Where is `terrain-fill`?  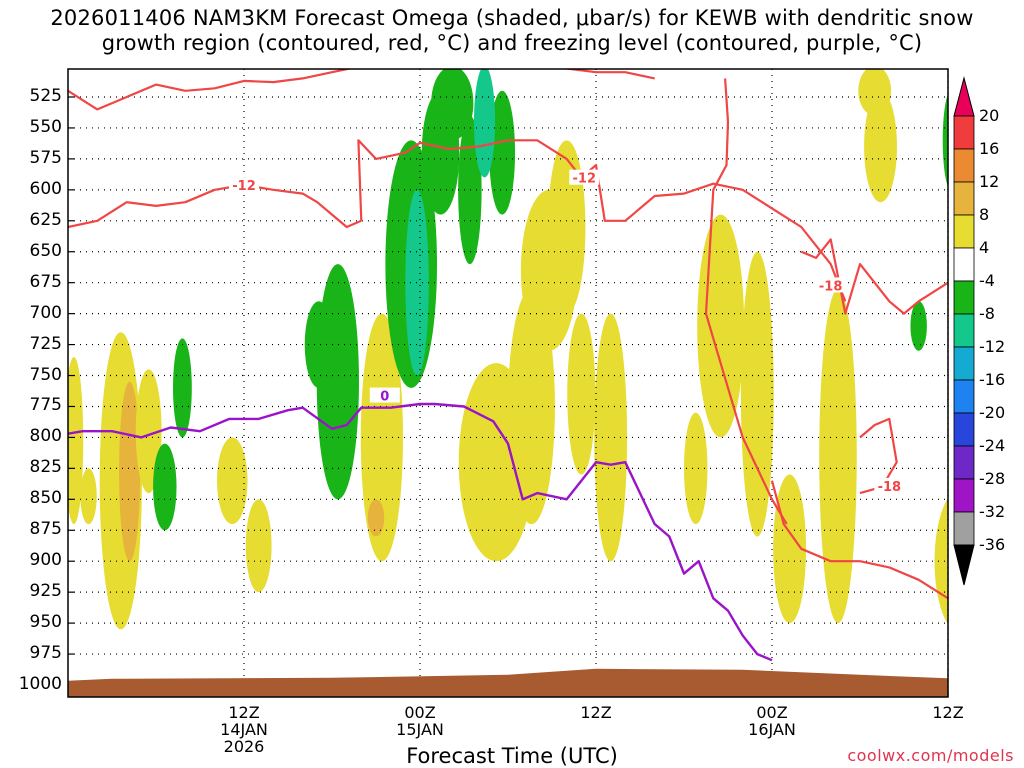 terrain-fill is located at coordinates (508, 682).